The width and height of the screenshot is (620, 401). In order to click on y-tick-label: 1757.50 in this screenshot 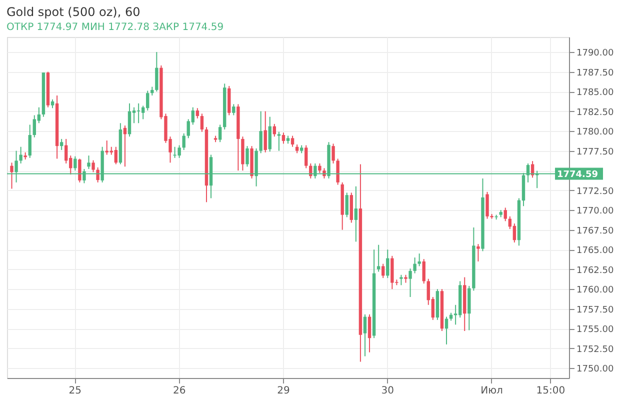, I will do `click(595, 310)`.